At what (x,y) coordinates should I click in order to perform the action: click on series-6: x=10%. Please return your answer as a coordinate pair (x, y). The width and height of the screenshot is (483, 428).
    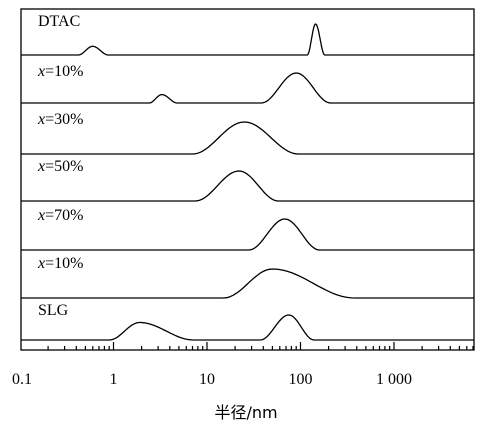
    Looking at the image, I should click on (247, 277).